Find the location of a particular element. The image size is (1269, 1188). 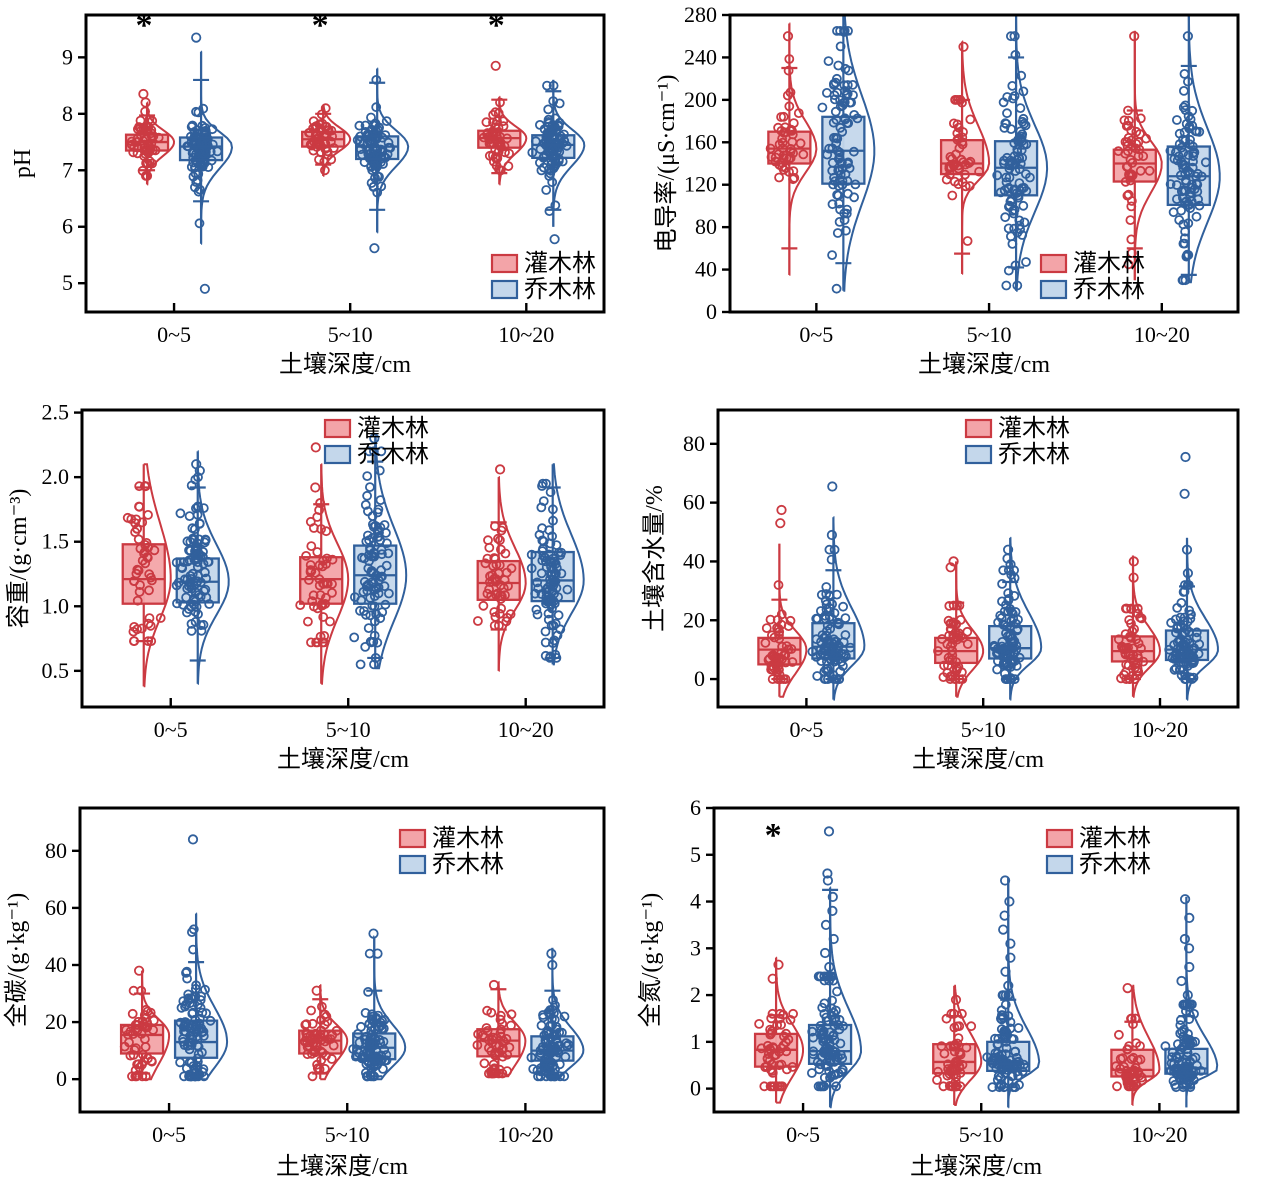

arbor-cloud-5~10 is located at coordinates (1020, 154).